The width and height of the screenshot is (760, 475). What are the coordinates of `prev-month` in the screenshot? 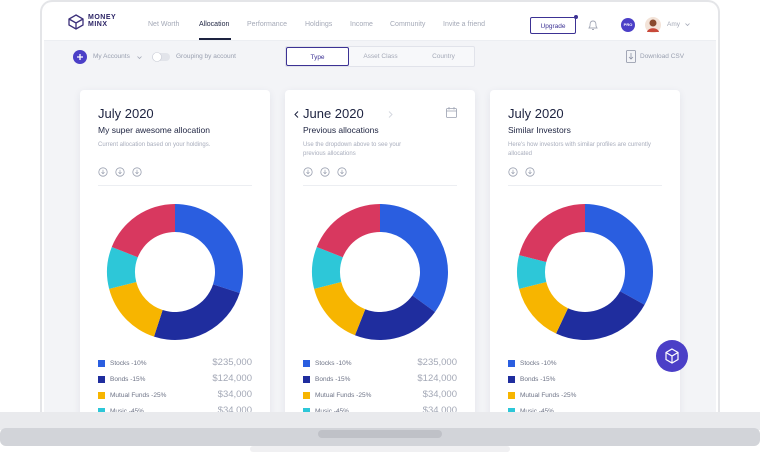 It's located at (296, 114).